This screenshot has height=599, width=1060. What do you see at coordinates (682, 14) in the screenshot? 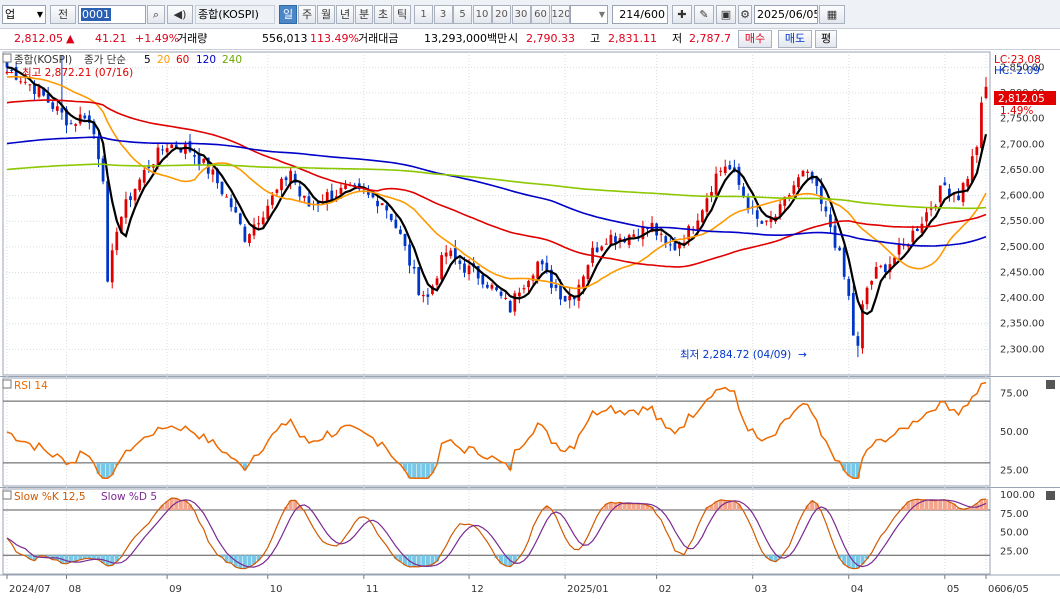
I see `chart-tool-button: ✚` at bounding box center [682, 14].